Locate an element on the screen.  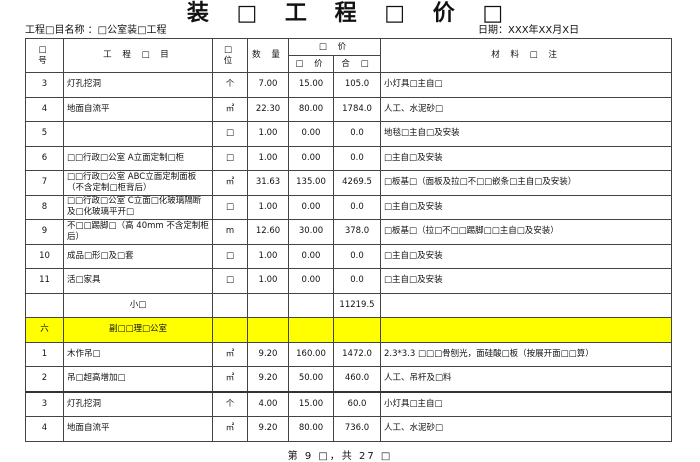
table-row: 5 □ 1.00 0.00 0.0 地毯□主自□及安装 is located at coordinates (348, 134).